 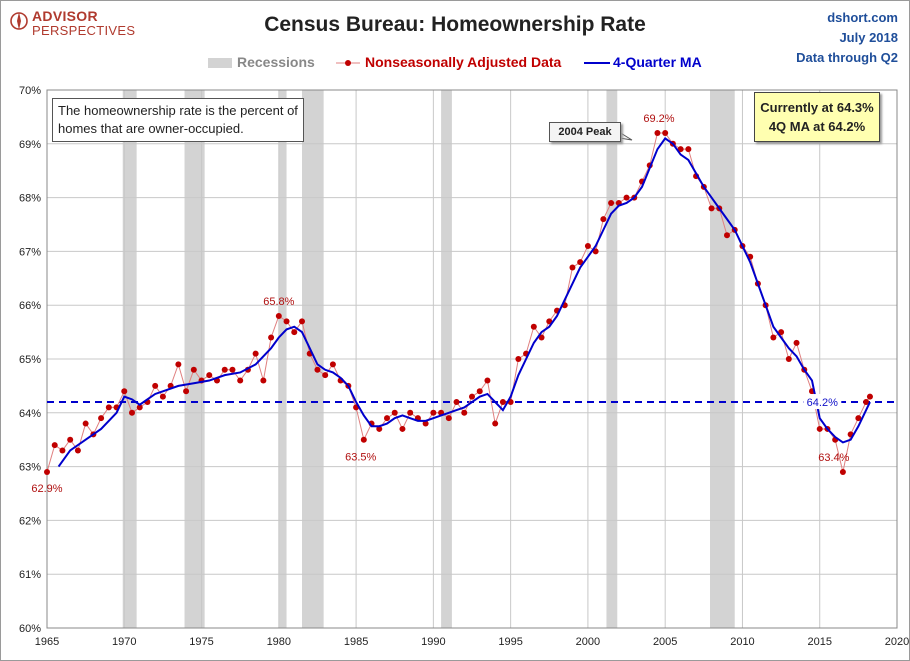 I want to click on legend-ma-label: 4-Quarter MA, so click(x=657, y=62).